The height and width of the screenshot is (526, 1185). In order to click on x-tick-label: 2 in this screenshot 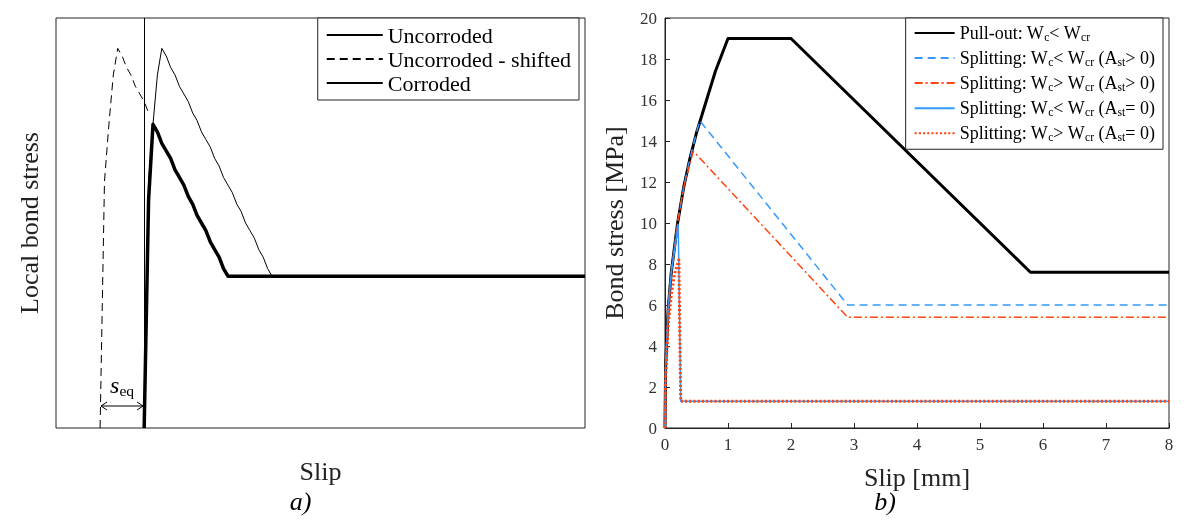, I will do `click(791, 444)`.